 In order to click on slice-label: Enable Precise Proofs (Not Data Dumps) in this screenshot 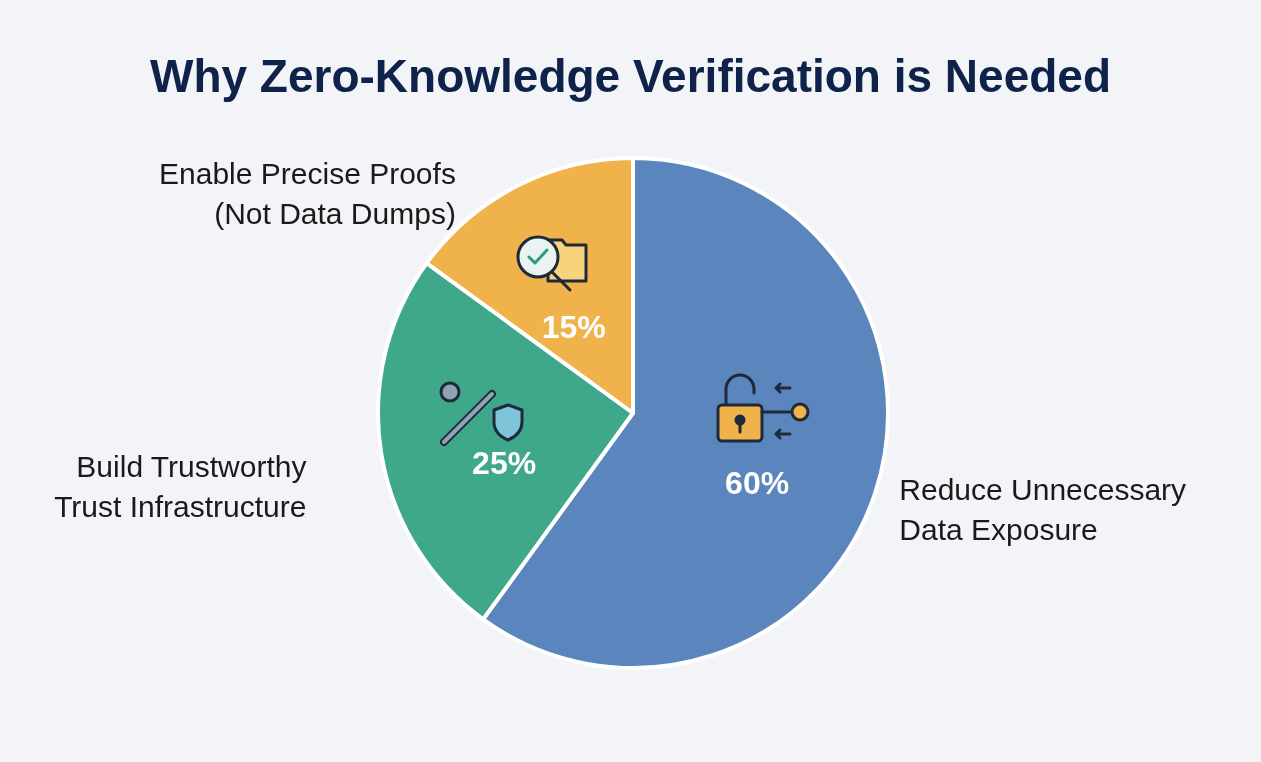, I will do `click(307, 194)`.